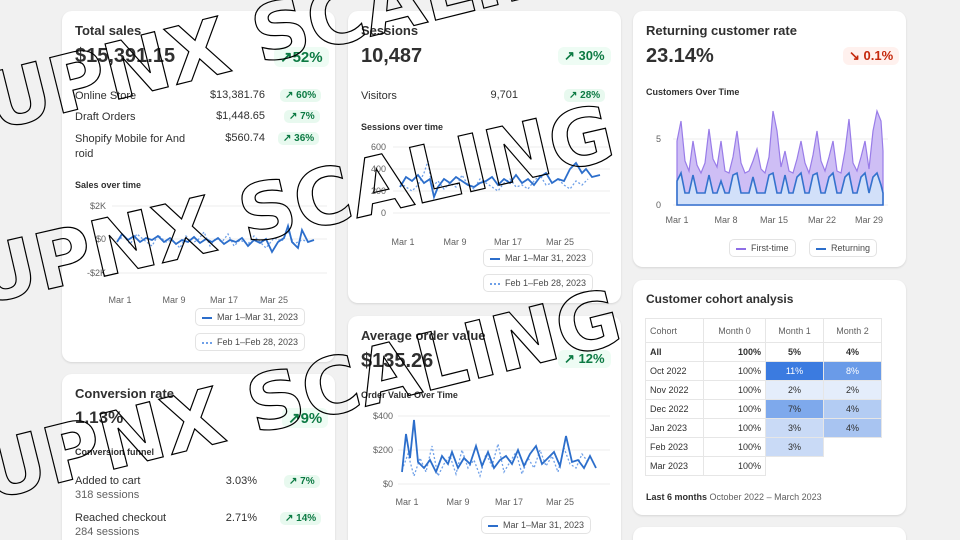  I want to click on sessions-y-tick-400: 400, so click(378, 169).